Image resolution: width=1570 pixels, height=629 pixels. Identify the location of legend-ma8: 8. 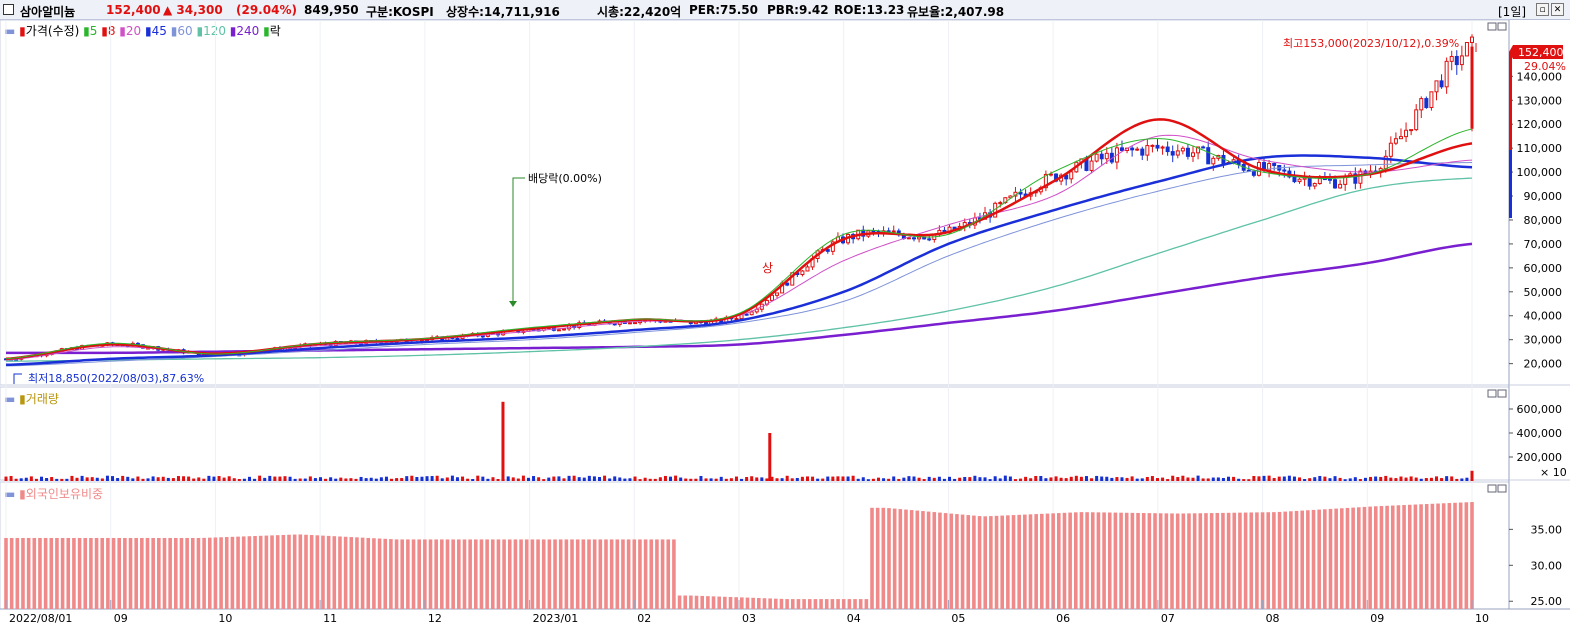
(111, 31).